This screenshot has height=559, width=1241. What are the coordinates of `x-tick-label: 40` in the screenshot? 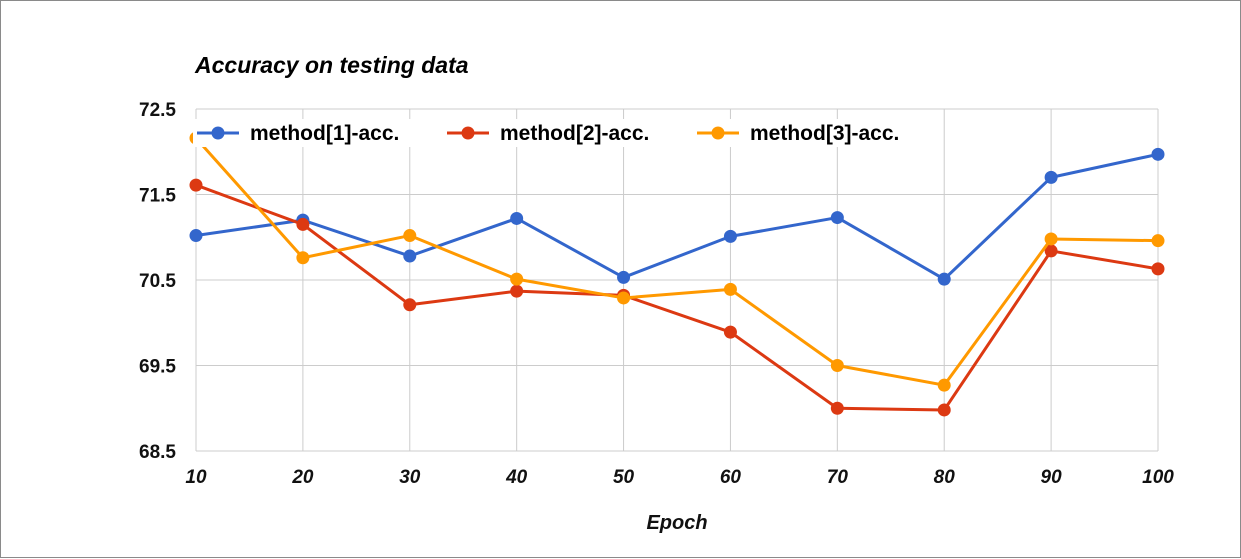 It's located at (516, 477).